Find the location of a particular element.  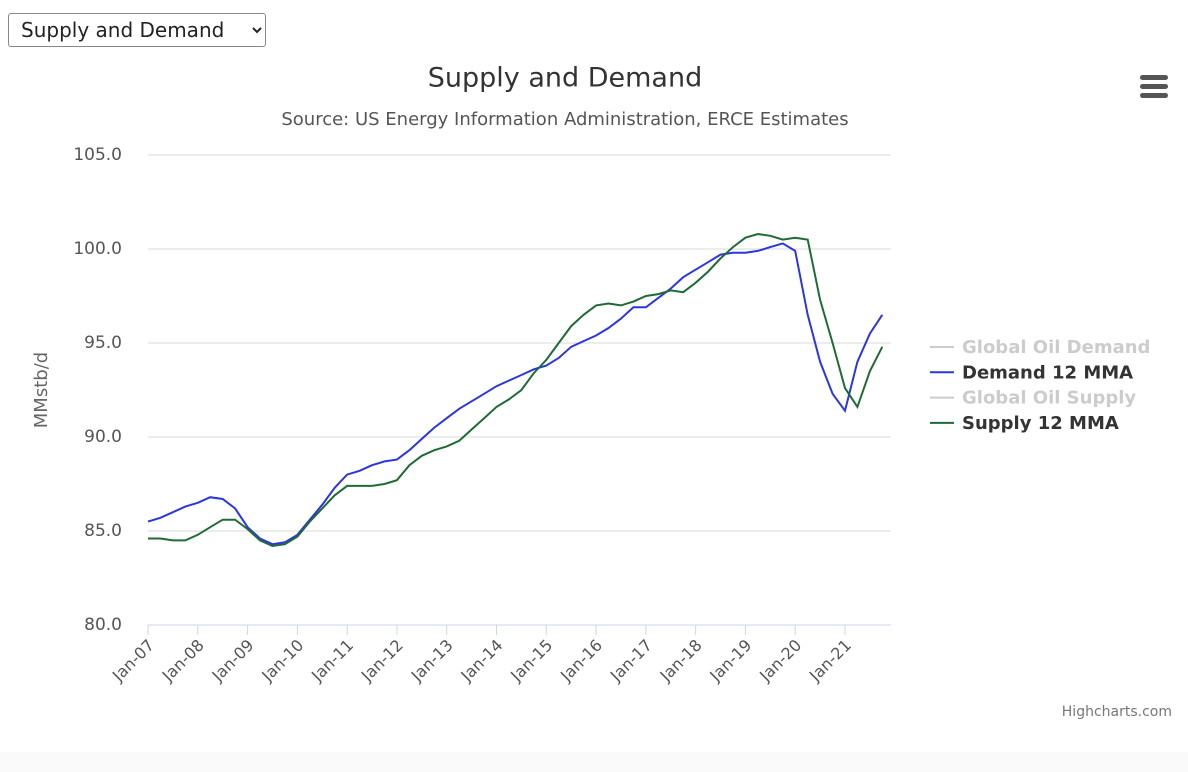

footer-band is located at coordinates (594, 762).